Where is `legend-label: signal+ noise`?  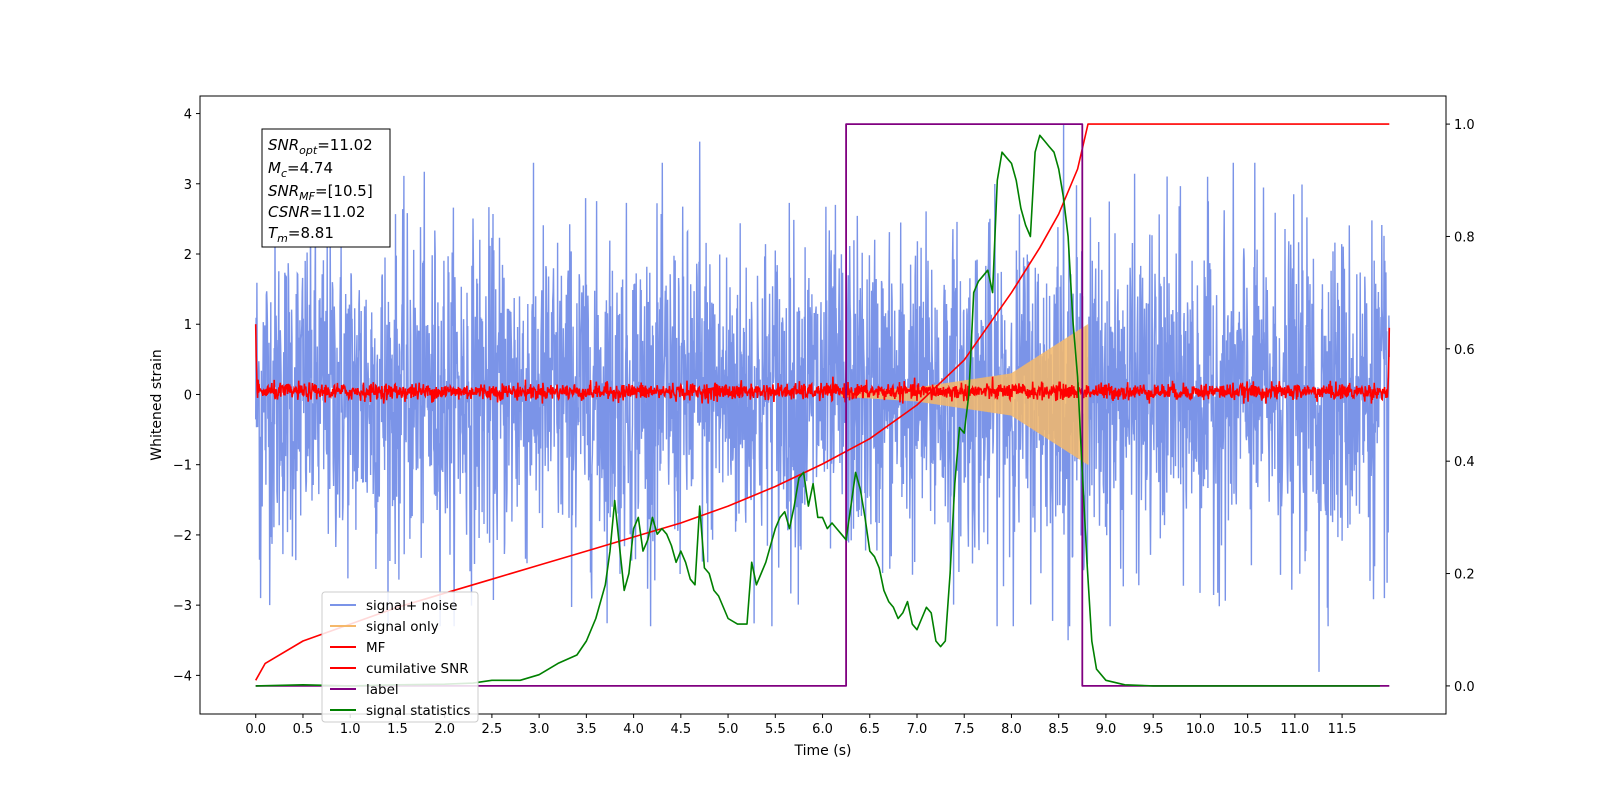 legend-label: signal+ noise is located at coordinates (411, 606).